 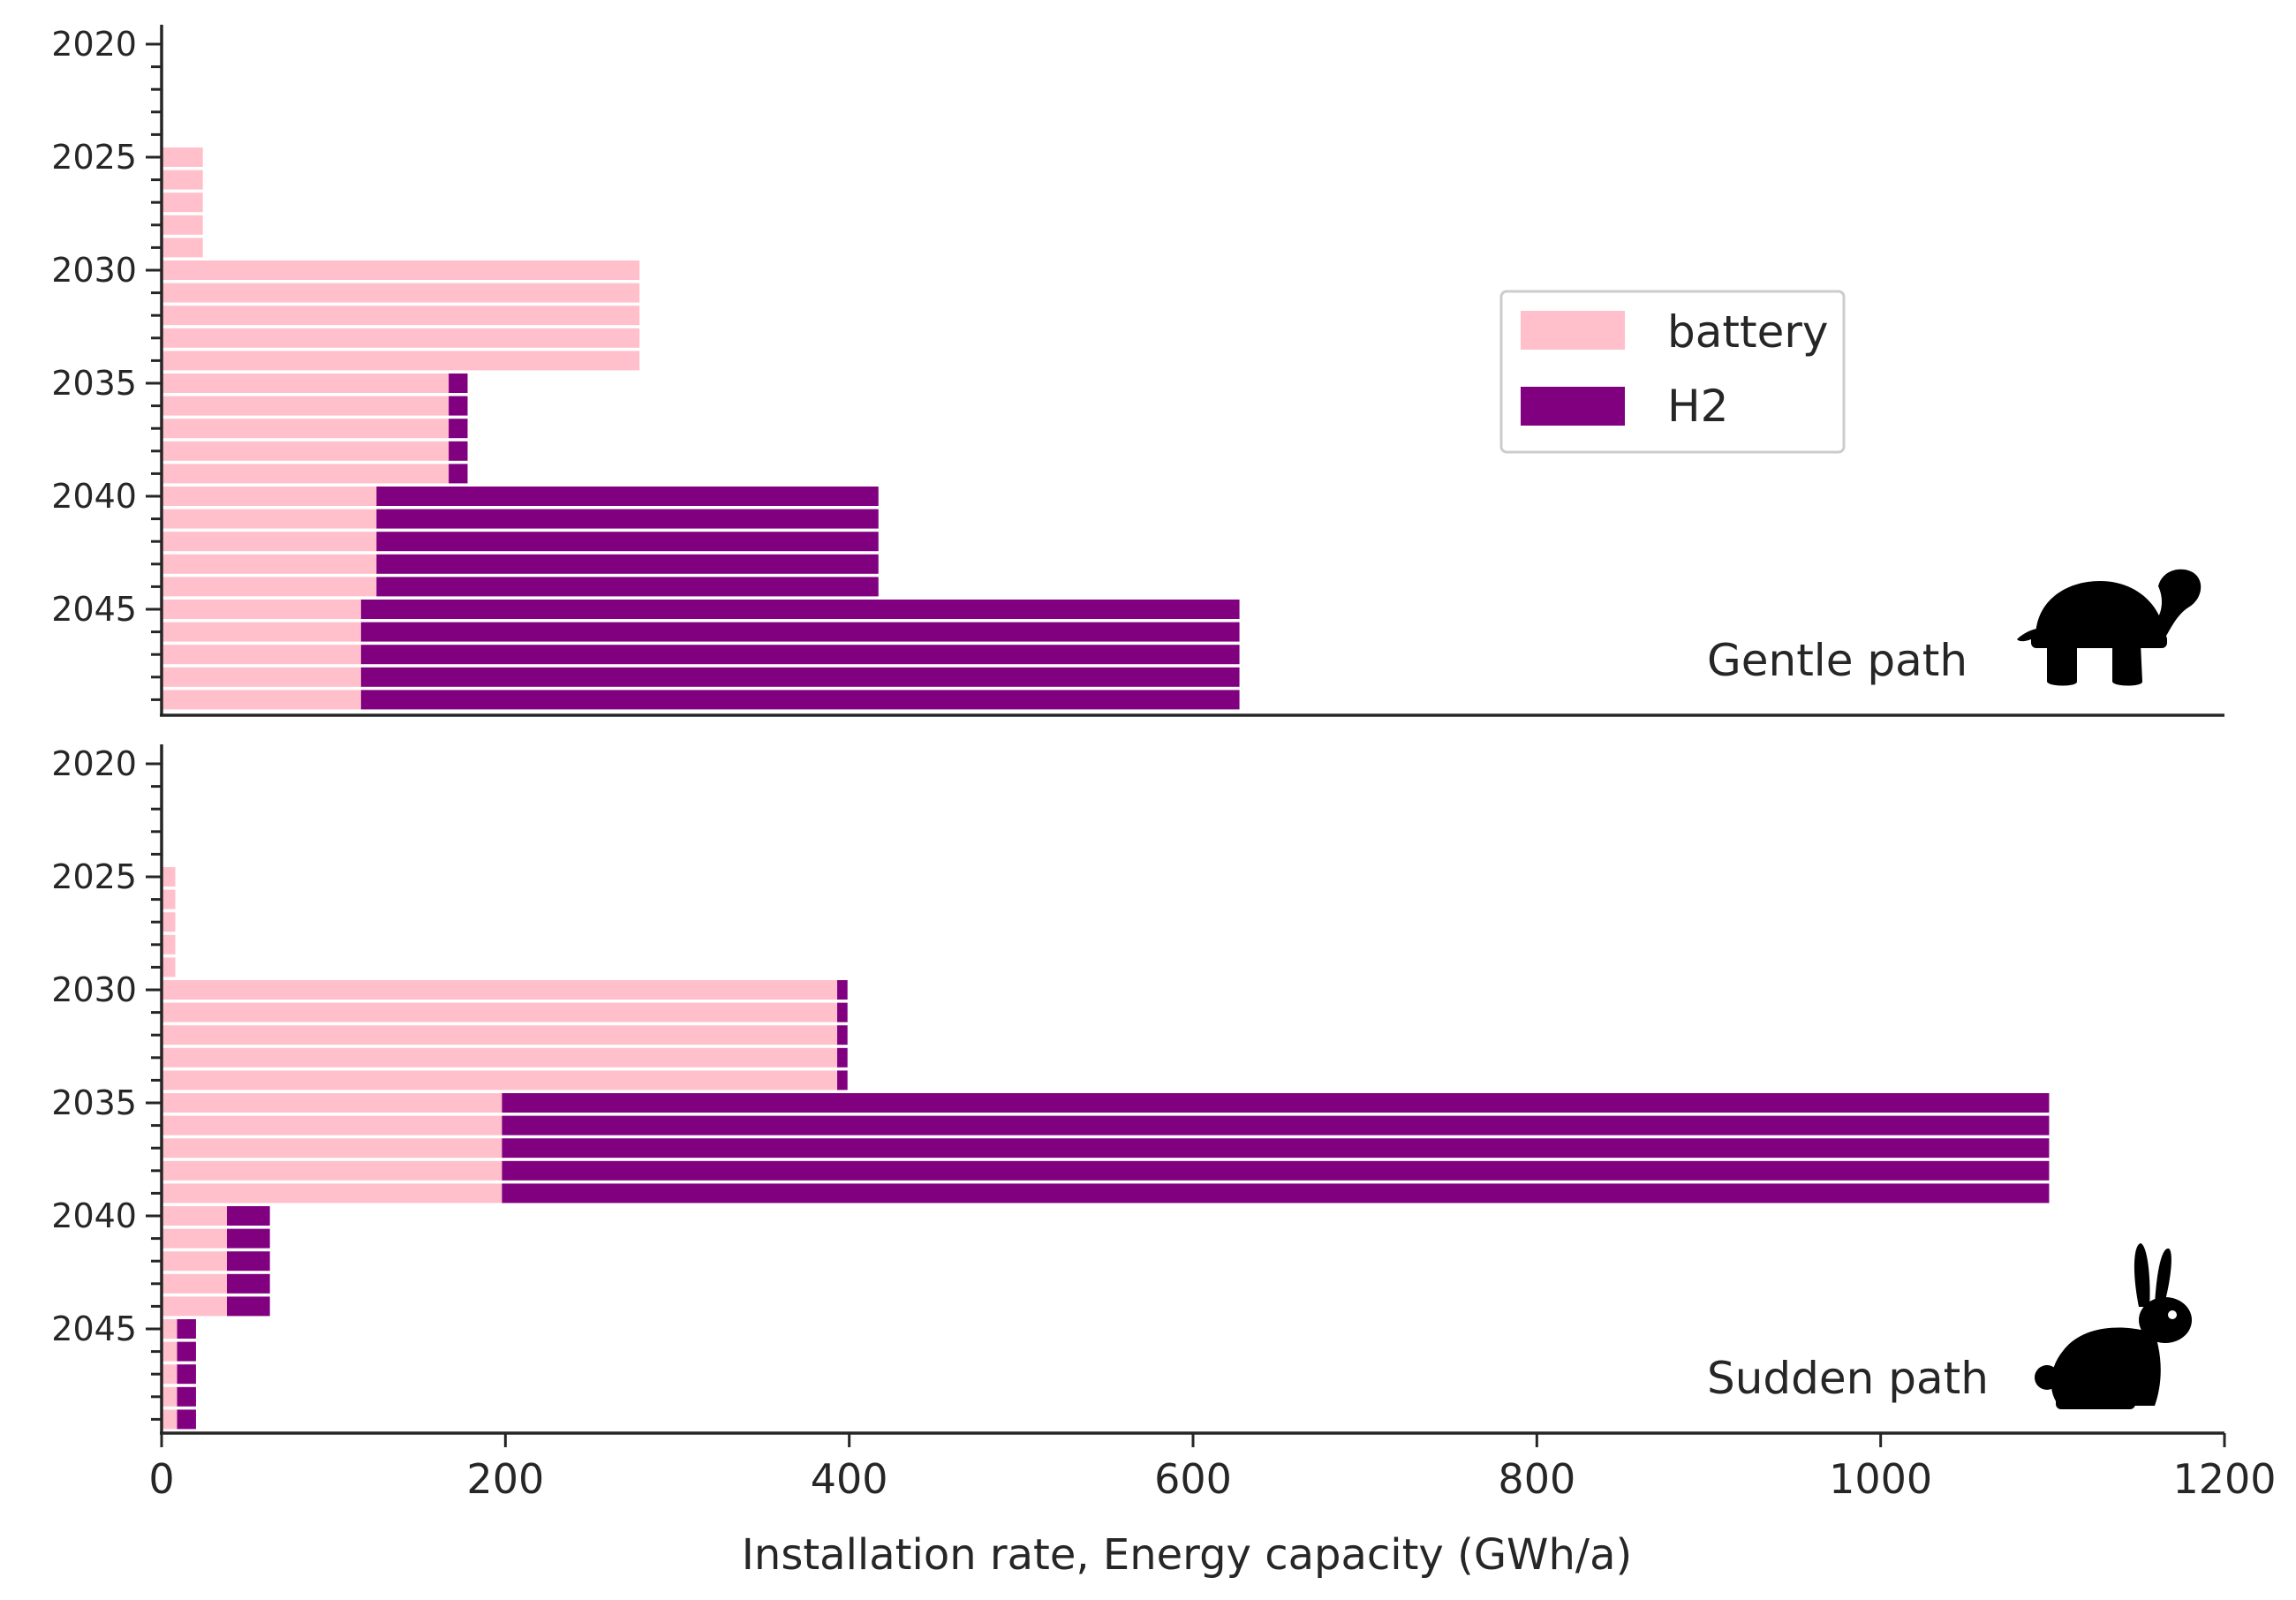 What do you see at coordinates (94, 44) in the screenshot?
I see `ytick-label-top-2020: 2020` at bounding box center [94, 44].